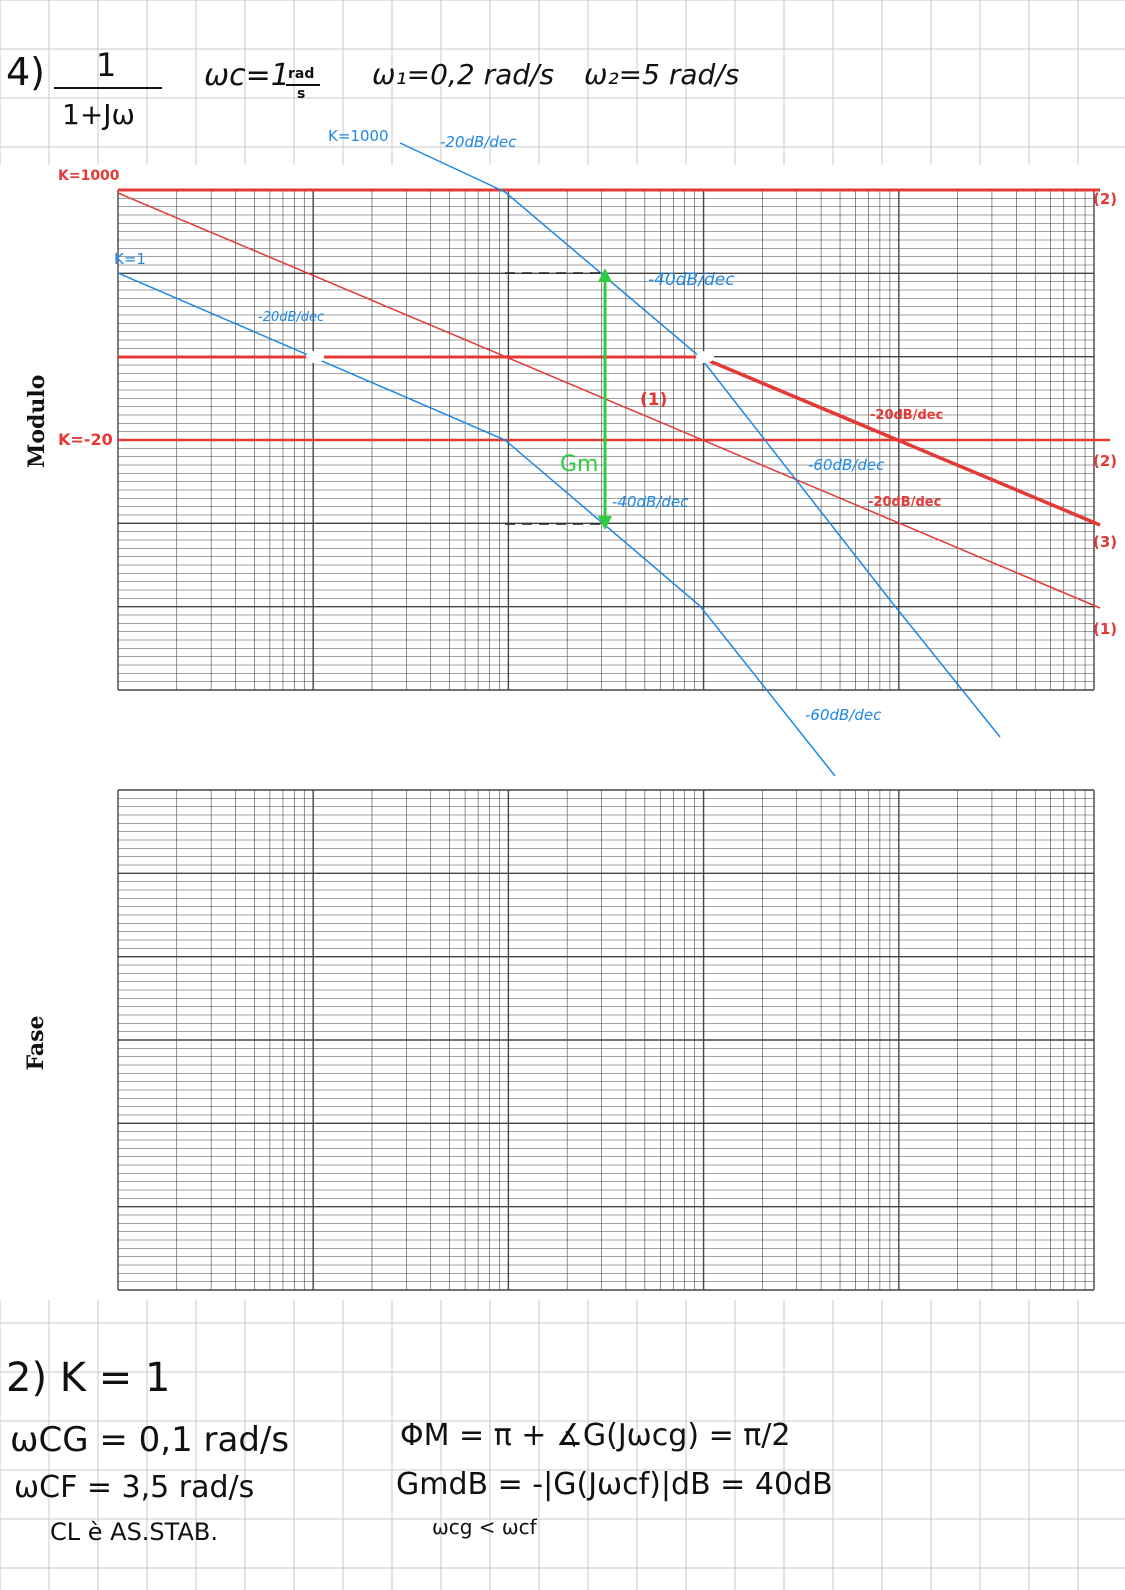 The image size is (1125, 1590). What do you see at coordinates (247, 75) in the screenshot?
I see `wc-label: ωc=1` at bounding box center [247, 75].